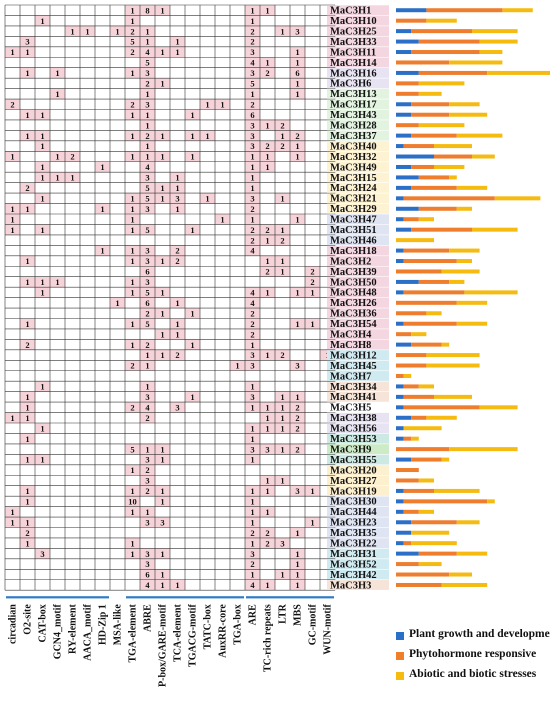 Image resolution: width=550 pixels, height=723 pixels. What do you see at coordinates (353, 314) in the screenshot?
I see `gene-label: MaC3H36` at bounding box center [353, 314].